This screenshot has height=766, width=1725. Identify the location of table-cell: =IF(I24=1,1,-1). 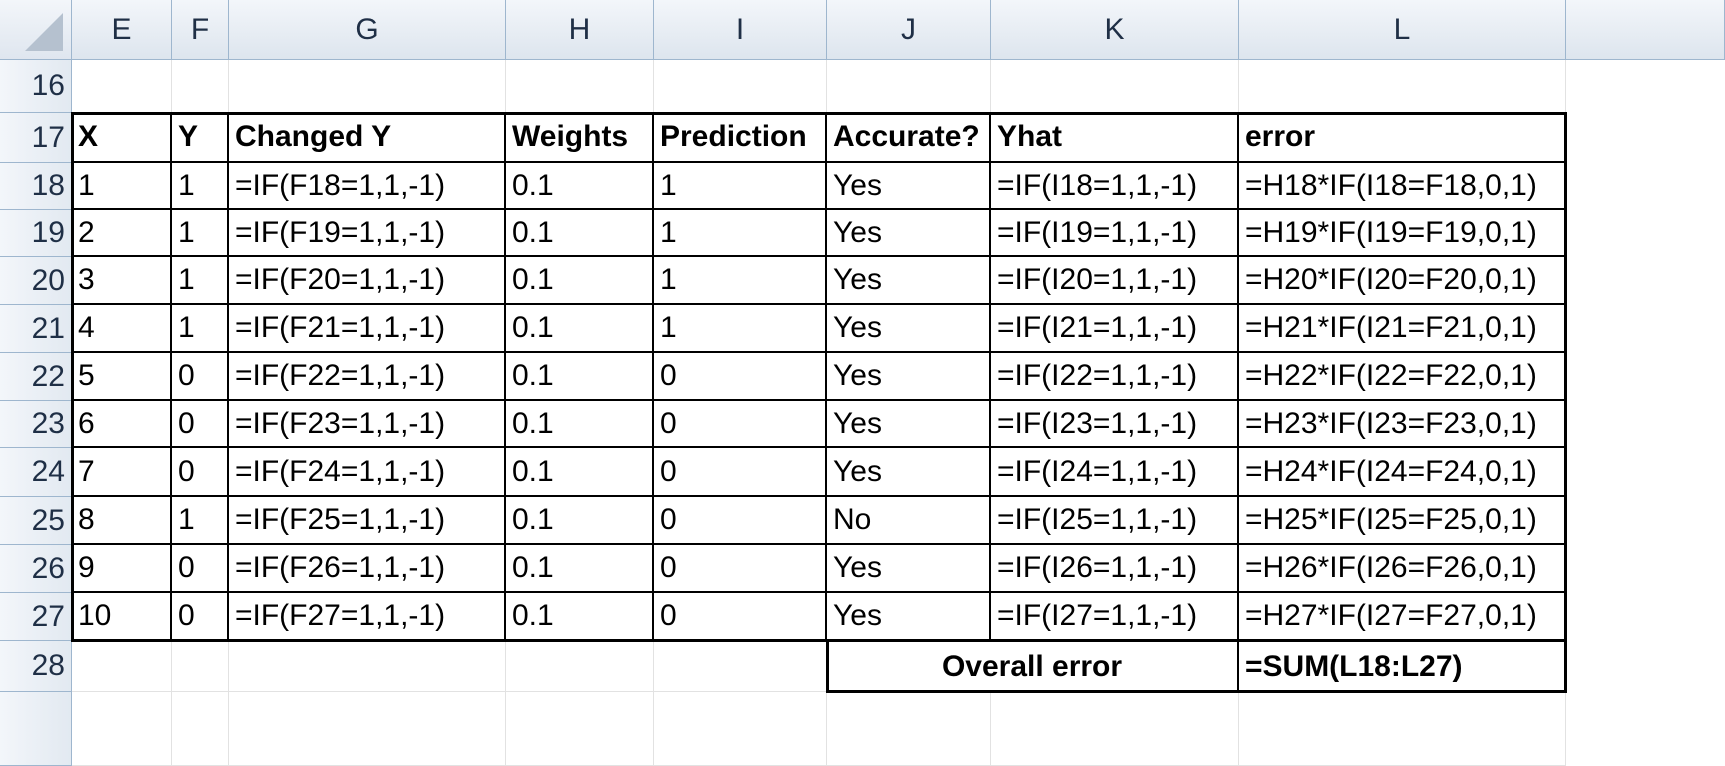
(1115, 472).